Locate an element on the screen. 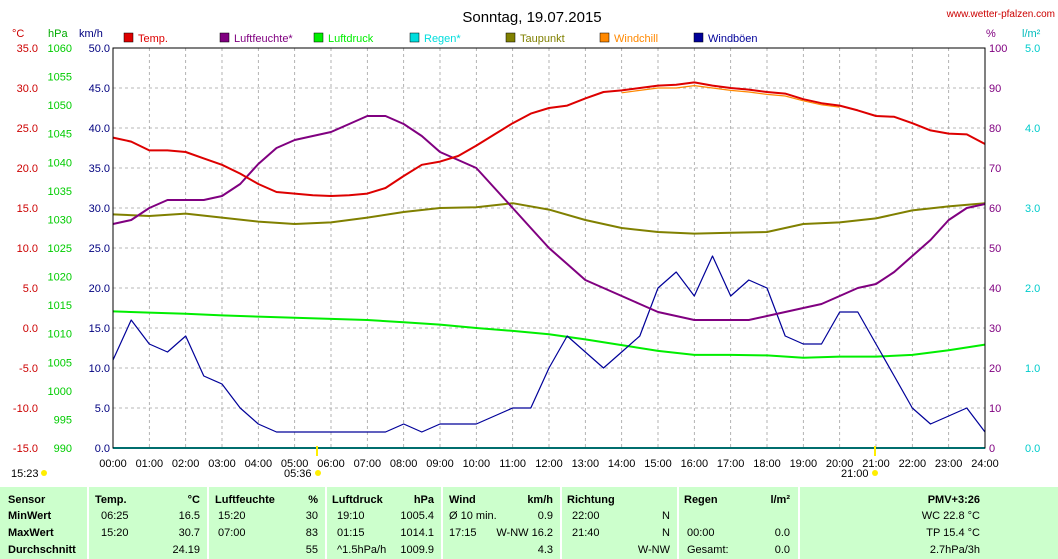 The image size is (1058, 559). humidity-tick-label: 60 is located at coordinates (995, 209).